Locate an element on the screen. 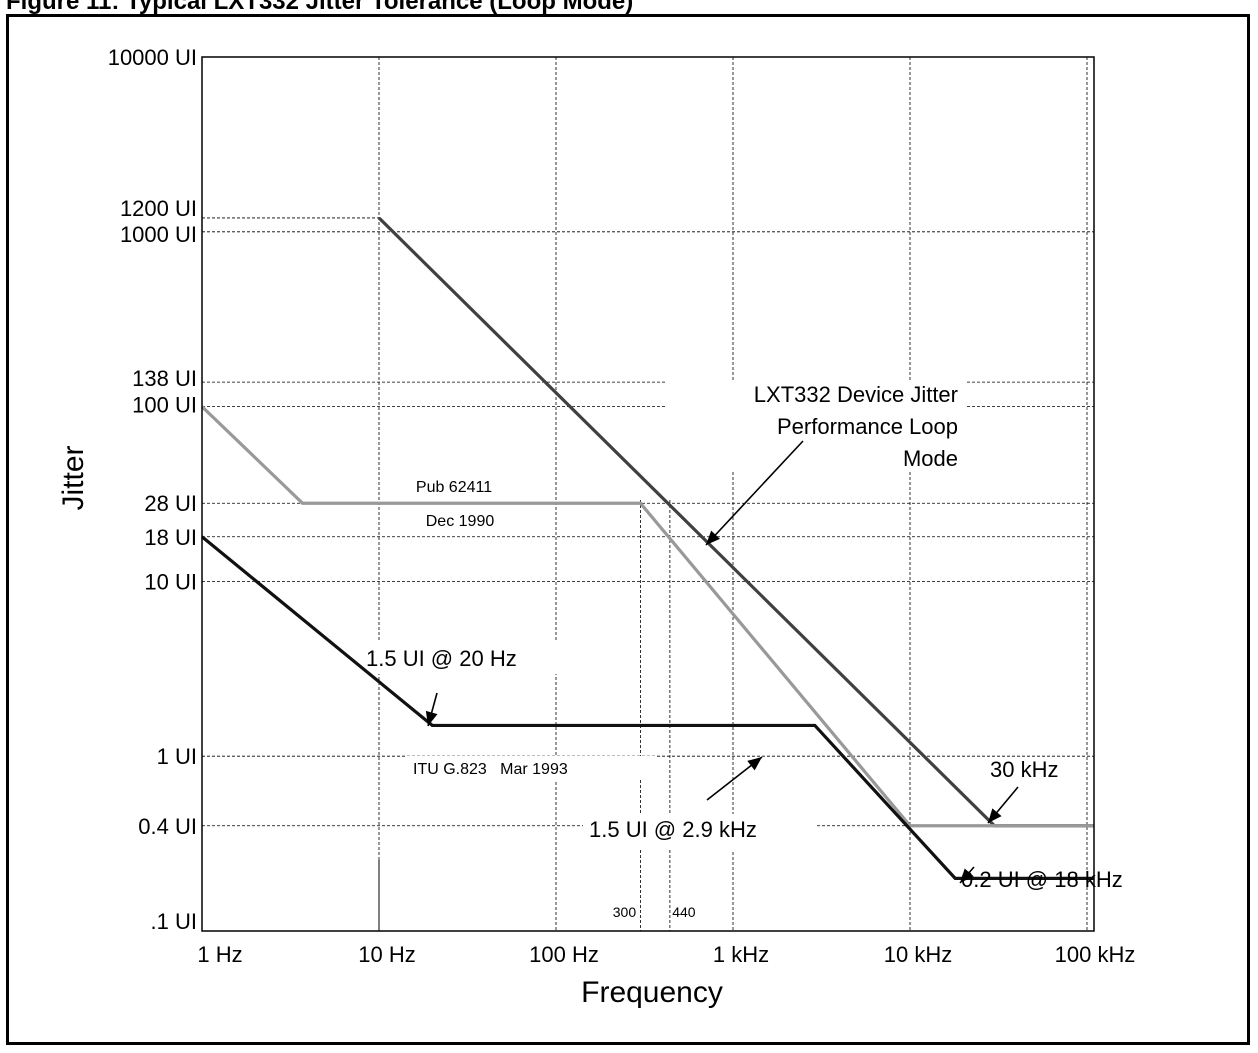 The height and width of the screenshot is (1053, 1258). lxt-label-line-2: Performance Loop is located at coordinates (867, 426).